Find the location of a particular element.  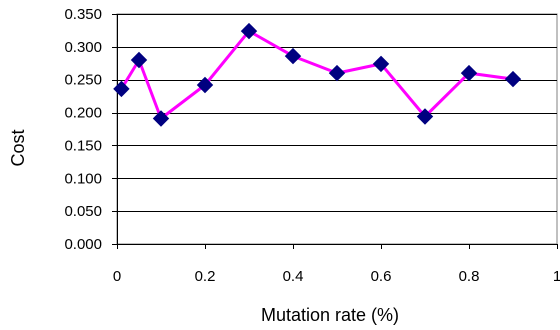

y-tick-label: 0.100 is located at coordinates (83, 178).